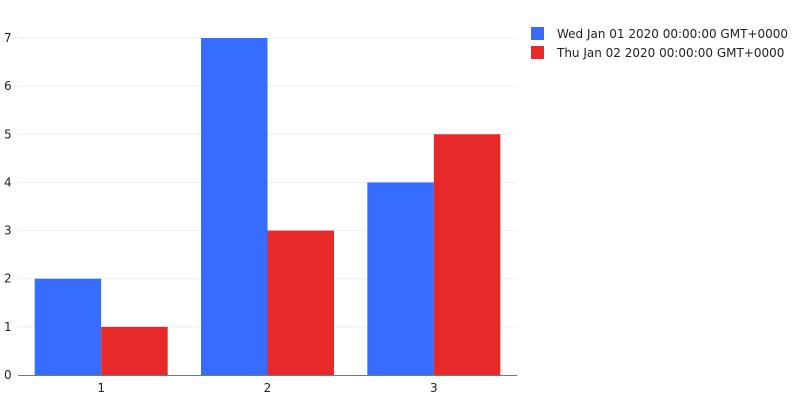  I want to click on legend-item-1: Wed Jan 01 2020 00:00:00 GMT+0000, so click(659, 34).